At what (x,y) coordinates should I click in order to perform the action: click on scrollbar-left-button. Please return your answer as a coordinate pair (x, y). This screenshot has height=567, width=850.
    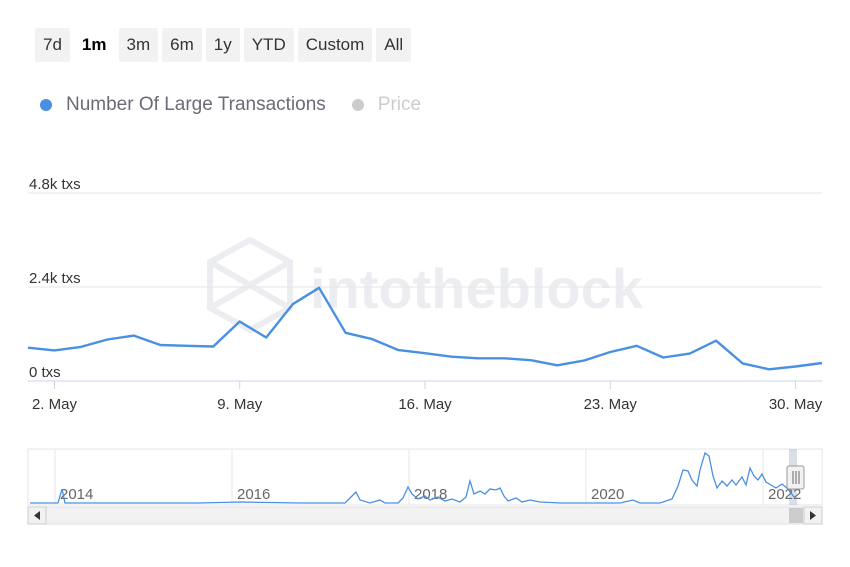
    Looking at the image, I should click on (37, 515).